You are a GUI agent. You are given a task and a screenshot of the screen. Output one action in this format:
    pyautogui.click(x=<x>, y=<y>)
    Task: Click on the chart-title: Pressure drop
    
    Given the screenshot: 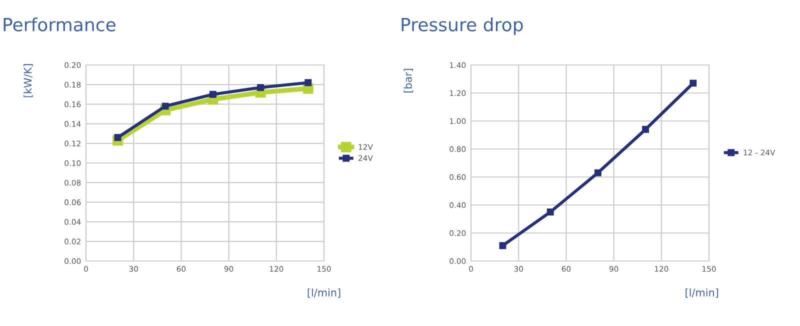 What is the action you would take?
    pyautogui.click(x=462, y=26)
    